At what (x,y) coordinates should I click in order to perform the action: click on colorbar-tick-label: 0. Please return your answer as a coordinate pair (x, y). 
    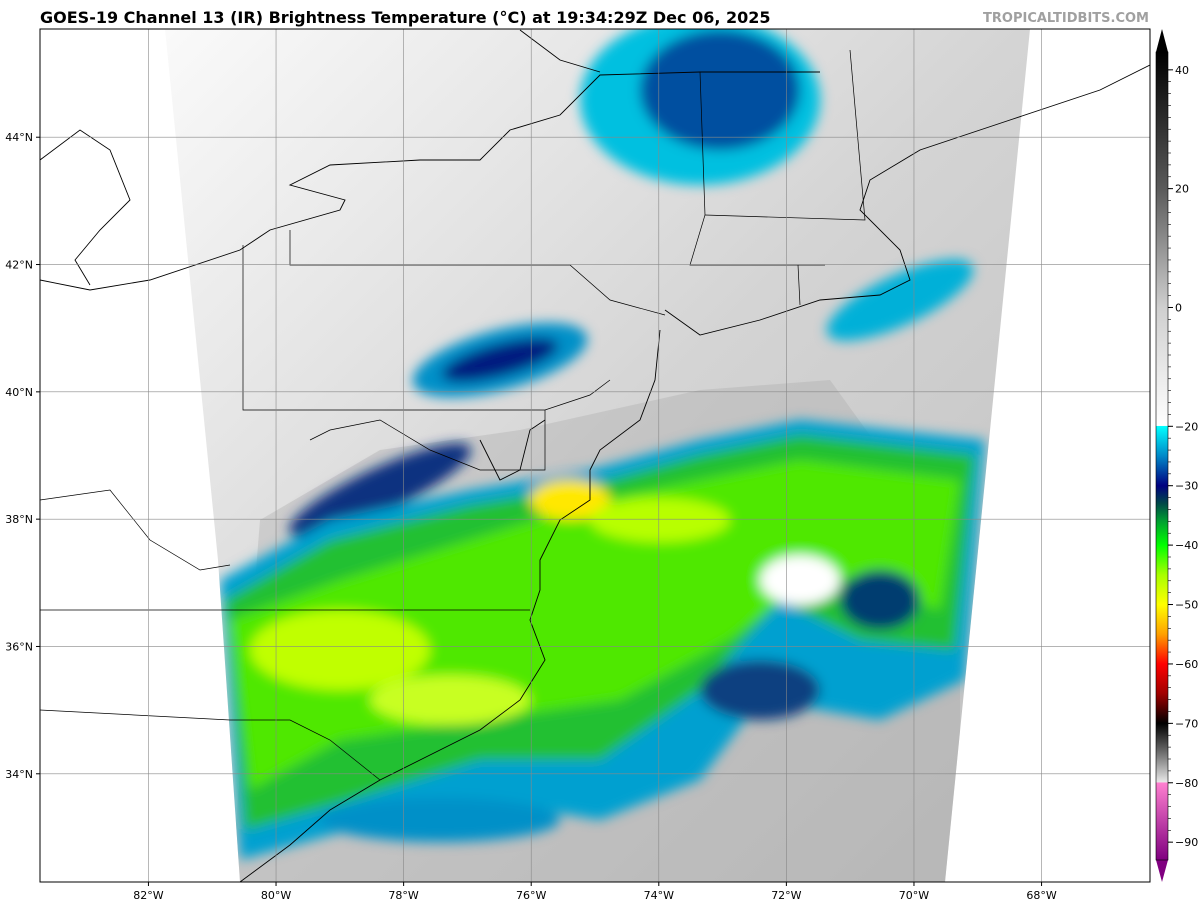
    Looking at the image, I should click on (1178, 307).